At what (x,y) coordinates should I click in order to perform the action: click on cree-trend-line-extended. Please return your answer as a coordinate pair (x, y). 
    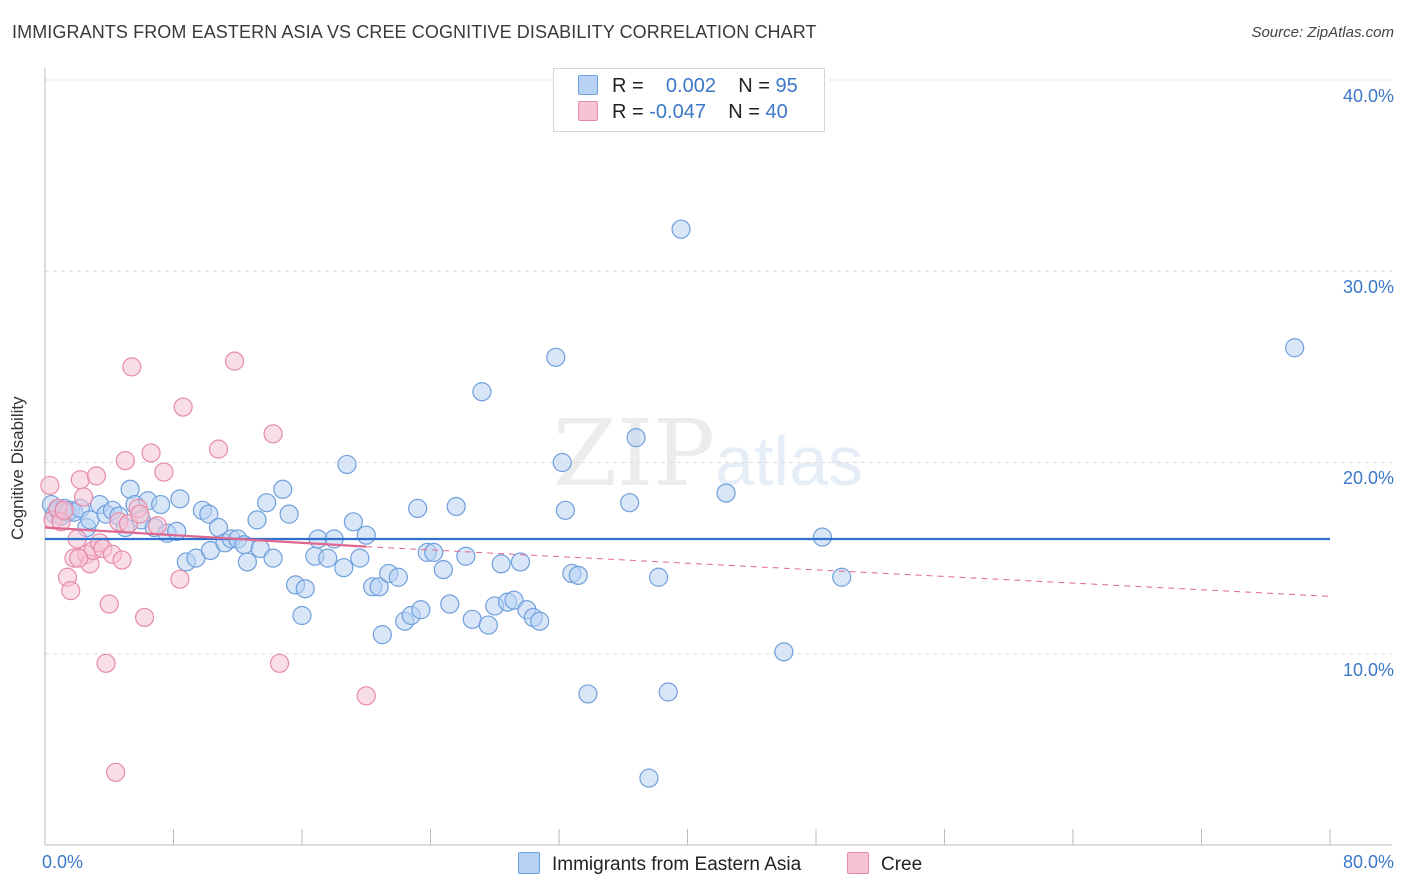
    Looking at the image, I should click on (848, 571).